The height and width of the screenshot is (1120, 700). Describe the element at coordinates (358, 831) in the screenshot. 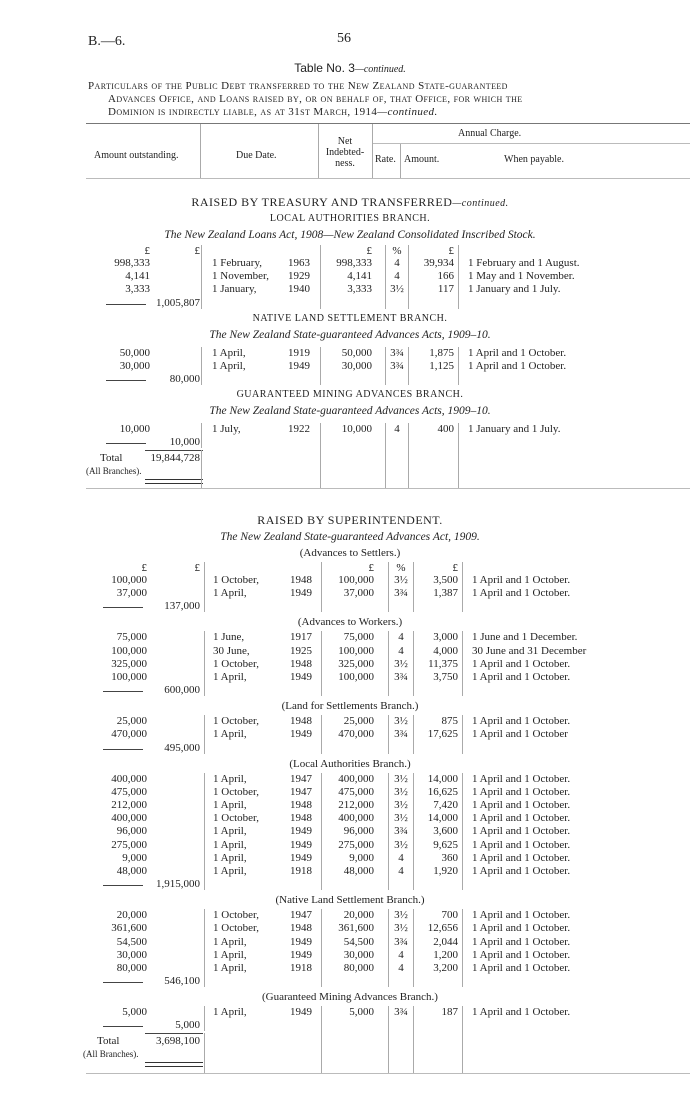

I see `net-indebtedness: 96,000` at that location.